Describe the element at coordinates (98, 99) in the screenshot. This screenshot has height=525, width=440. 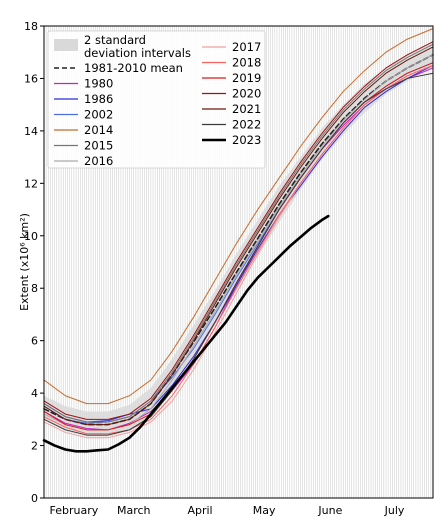
I see `legend-label: 1986` at that location.